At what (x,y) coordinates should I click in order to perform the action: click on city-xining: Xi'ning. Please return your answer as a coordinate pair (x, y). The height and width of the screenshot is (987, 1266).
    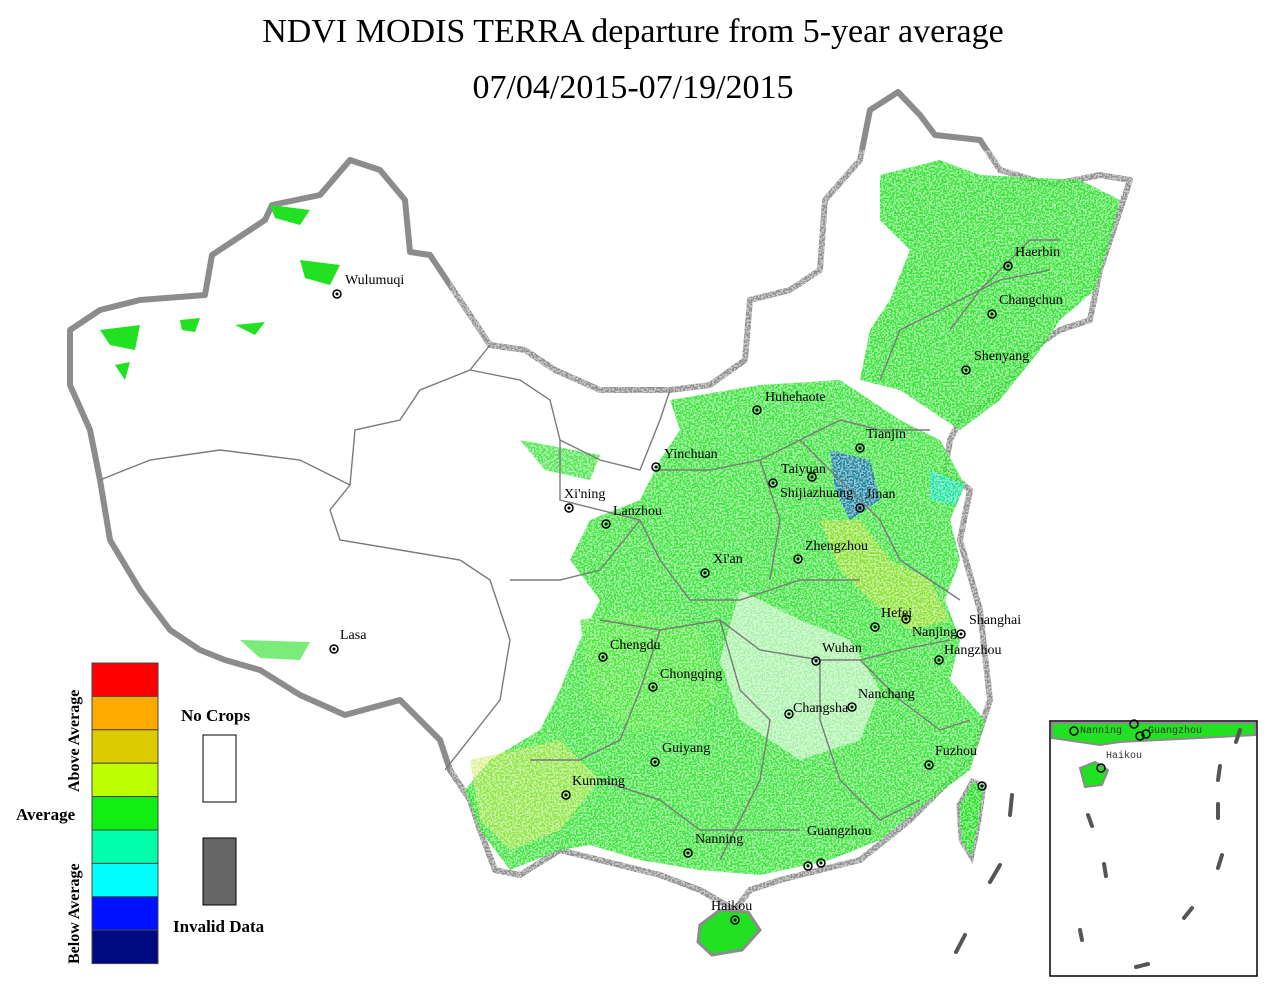
    Looking at the image, I should click on (584, 500).